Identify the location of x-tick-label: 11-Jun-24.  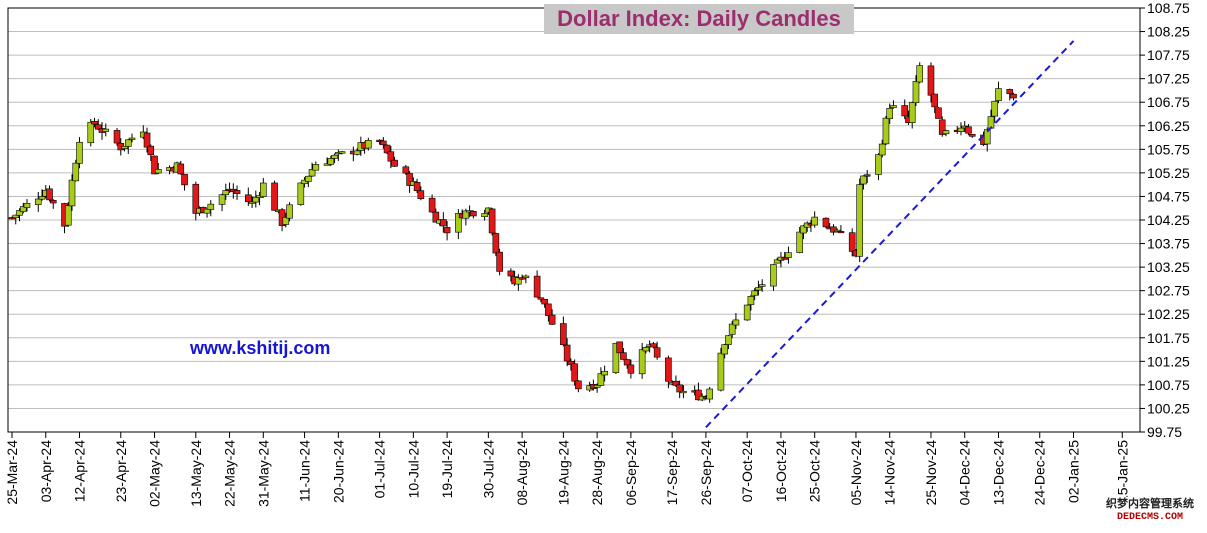
(305, 471).